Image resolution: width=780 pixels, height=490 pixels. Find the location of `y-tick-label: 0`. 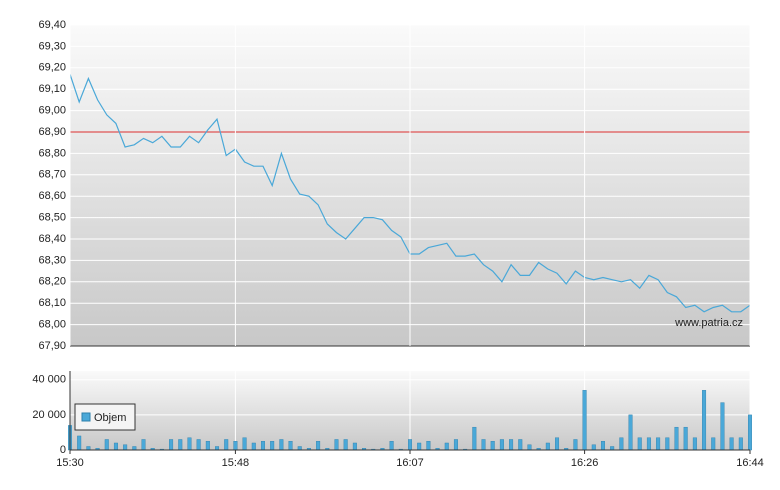

y-tick-label: 0 is located at coordinates (63, 450).